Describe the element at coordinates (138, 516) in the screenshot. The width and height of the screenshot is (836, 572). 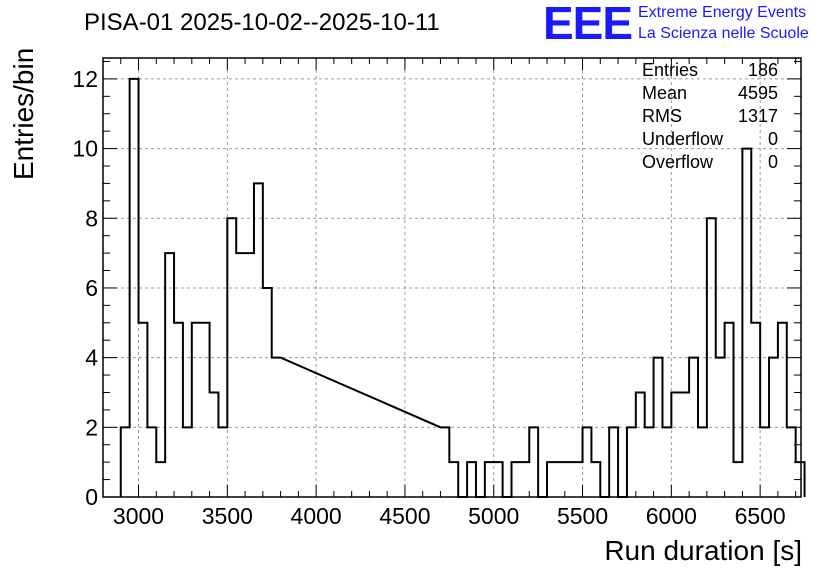
I see `x-tick-label: 3000` at that location.